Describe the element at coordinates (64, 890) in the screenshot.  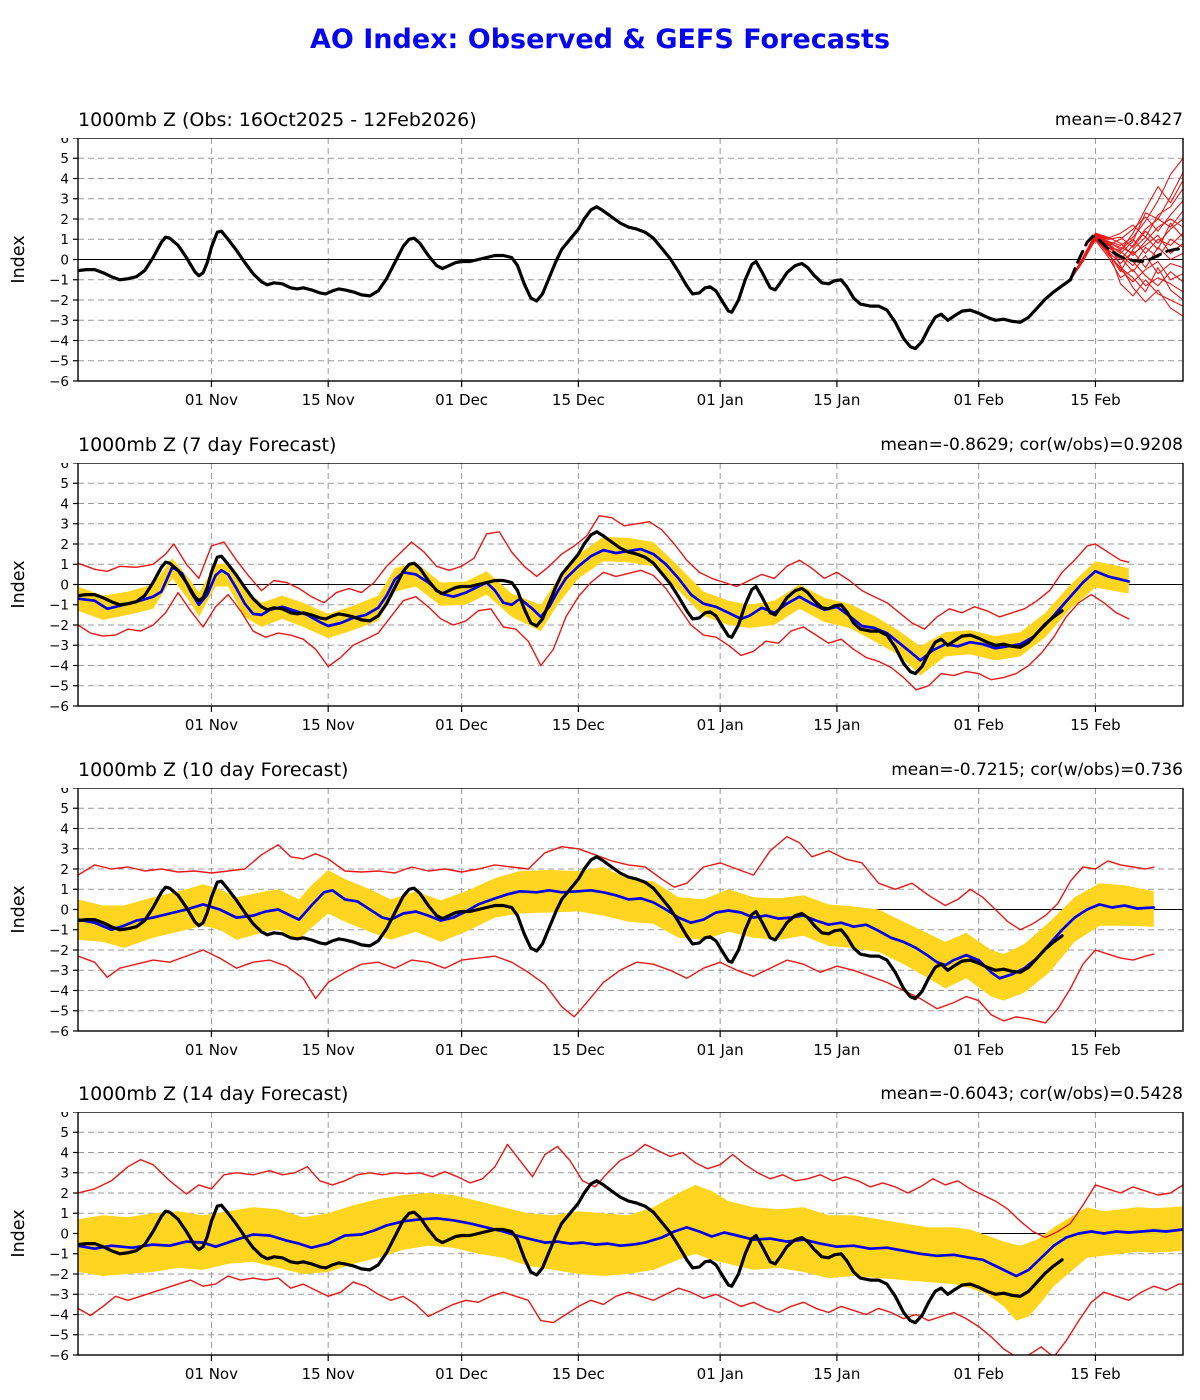
I see `y-tick-label: 1` at that location.